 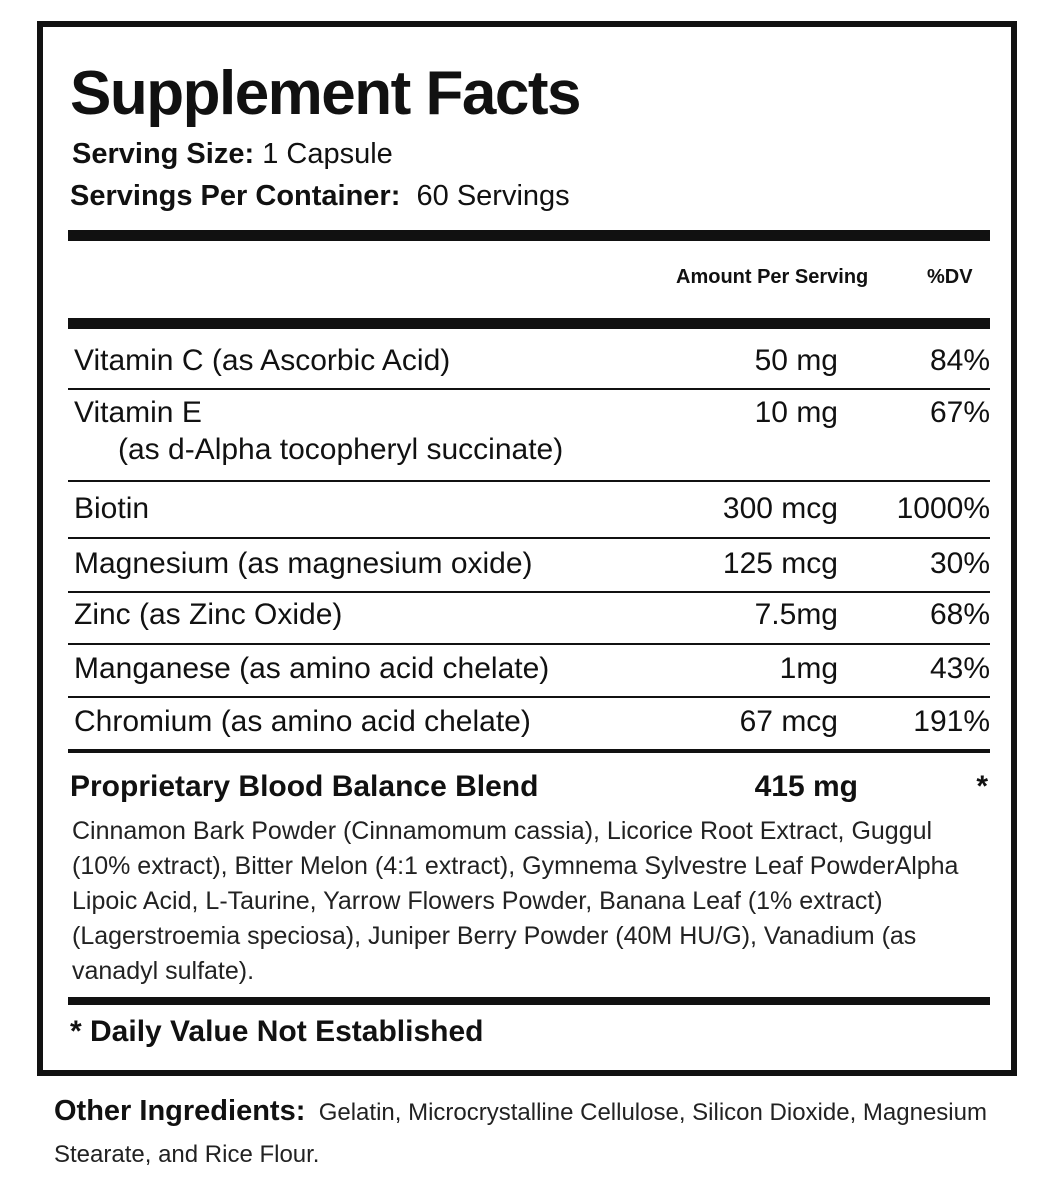 What do you see at coordinates (303, 563) in the screenshot?
I see `nutrient-name: Magnesium (as magnesium oxide)` at bounding box center [303, 563].